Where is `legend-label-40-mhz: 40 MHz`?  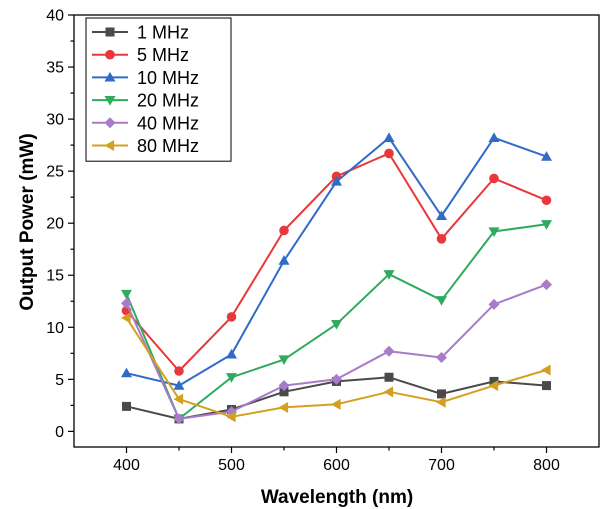
legend-label-40-mhz: 40 MHz is located at coordinates (168, 123).